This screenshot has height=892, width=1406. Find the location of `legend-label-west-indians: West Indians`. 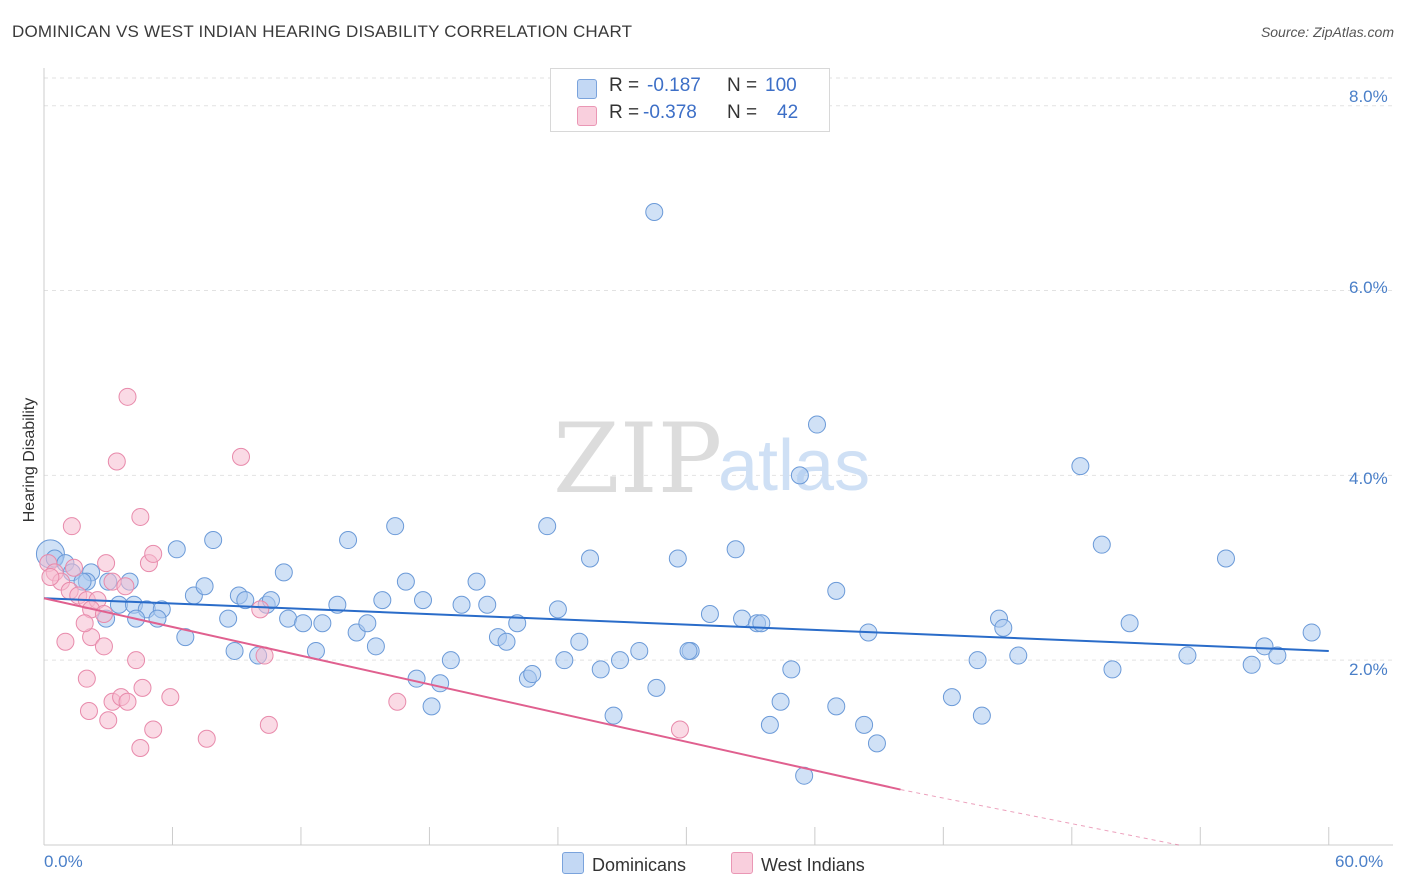

legend-label-west-indians: West Indians is located at coordinates (813, 865).